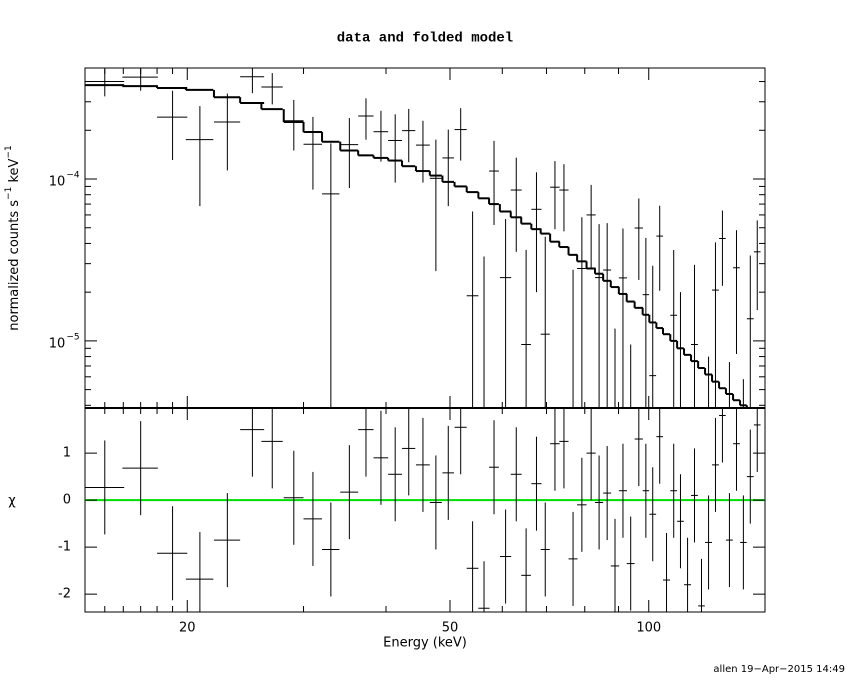  What do you see at coordinates (450, 628) in the screenshot?
I see `x-tick-label: 50` at bounding box center [450, 628].